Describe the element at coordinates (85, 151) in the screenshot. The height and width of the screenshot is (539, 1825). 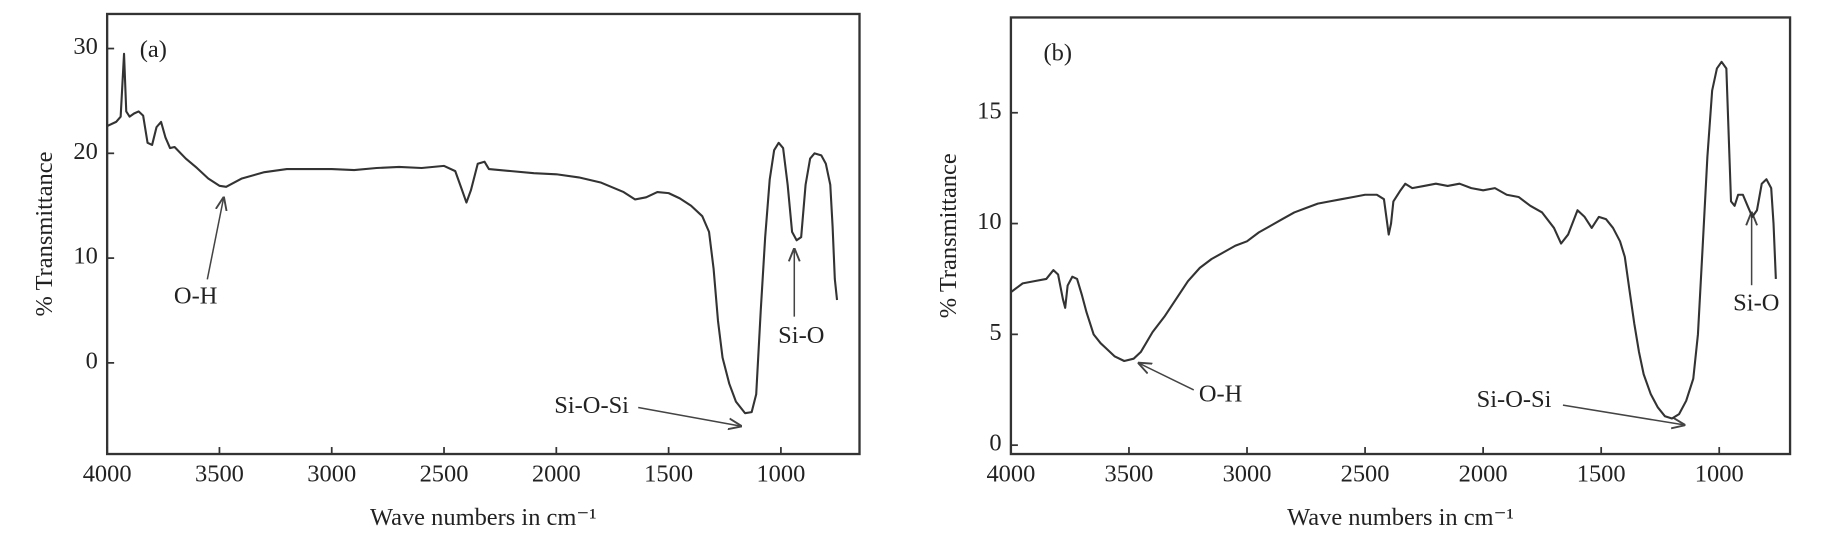
I see `y-tick-label: 20` at that location.